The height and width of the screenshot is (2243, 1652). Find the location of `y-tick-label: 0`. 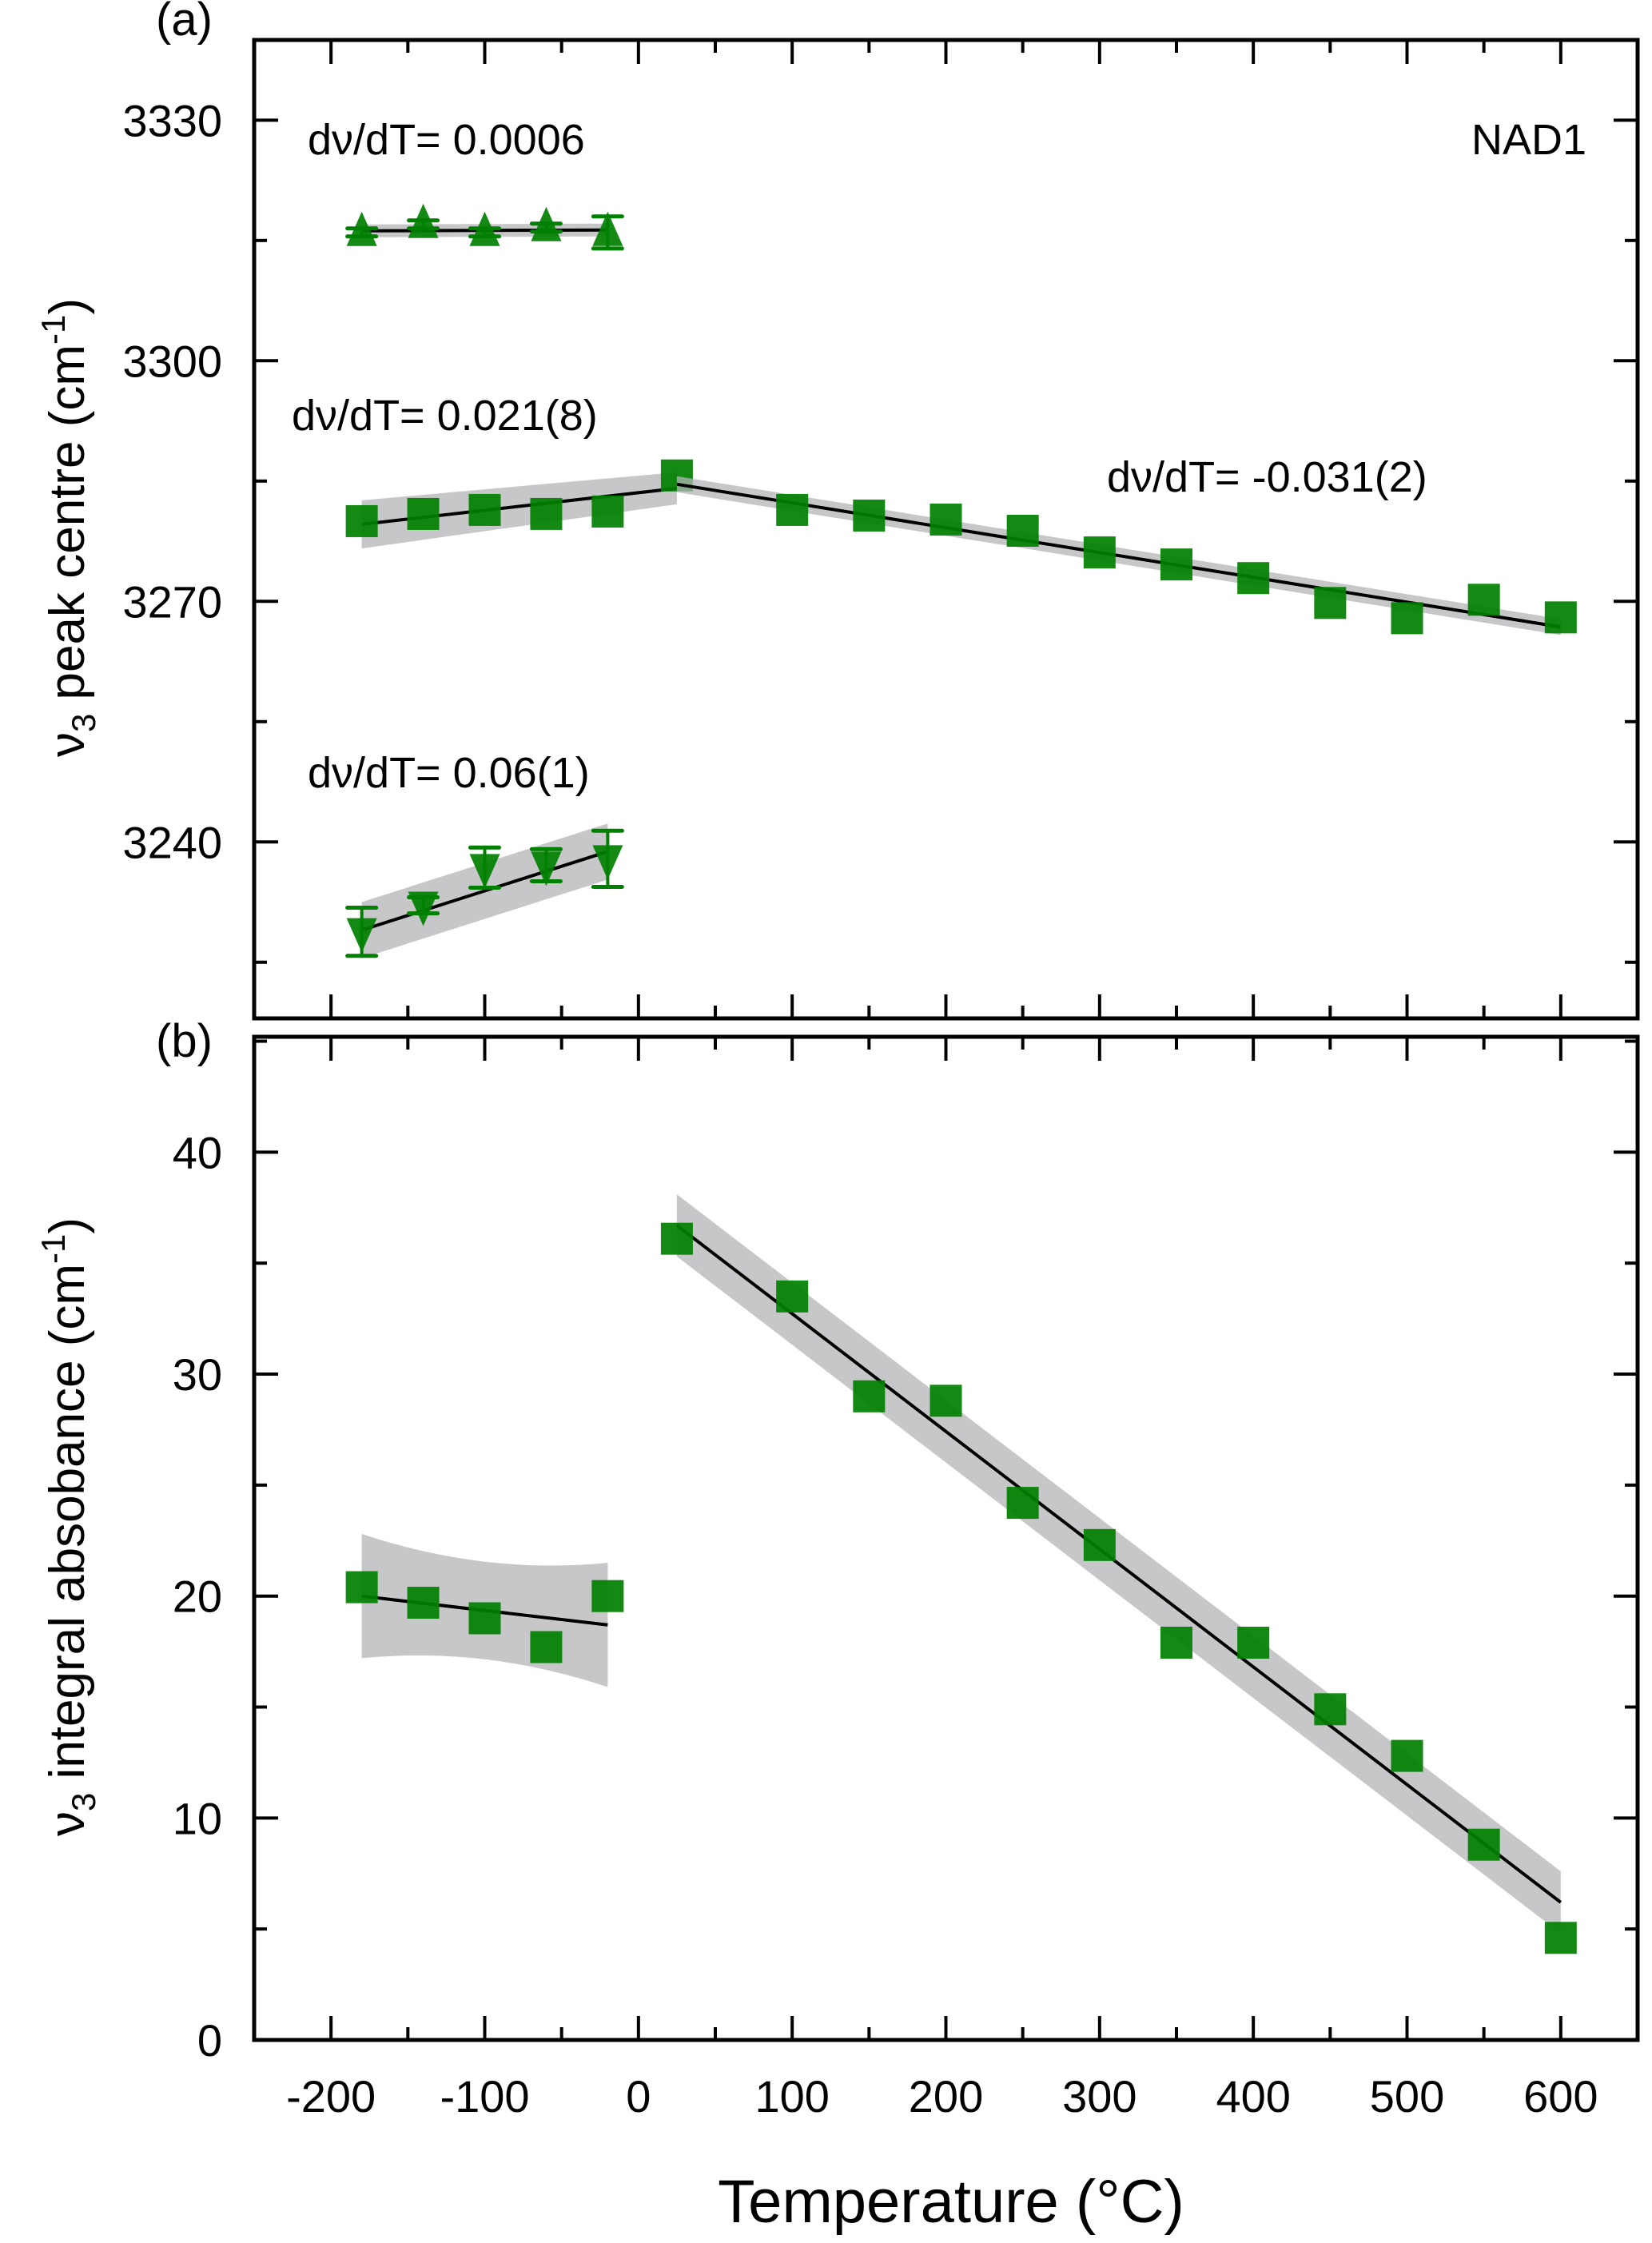

y-tick-label: 0 is located at coordinates (209, 2040).